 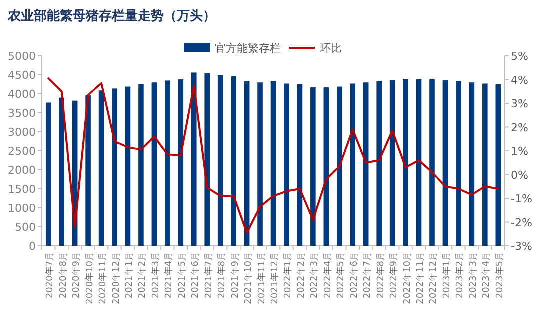 I want to click on y-tick-label: 3500, so click(x=22, y=113).